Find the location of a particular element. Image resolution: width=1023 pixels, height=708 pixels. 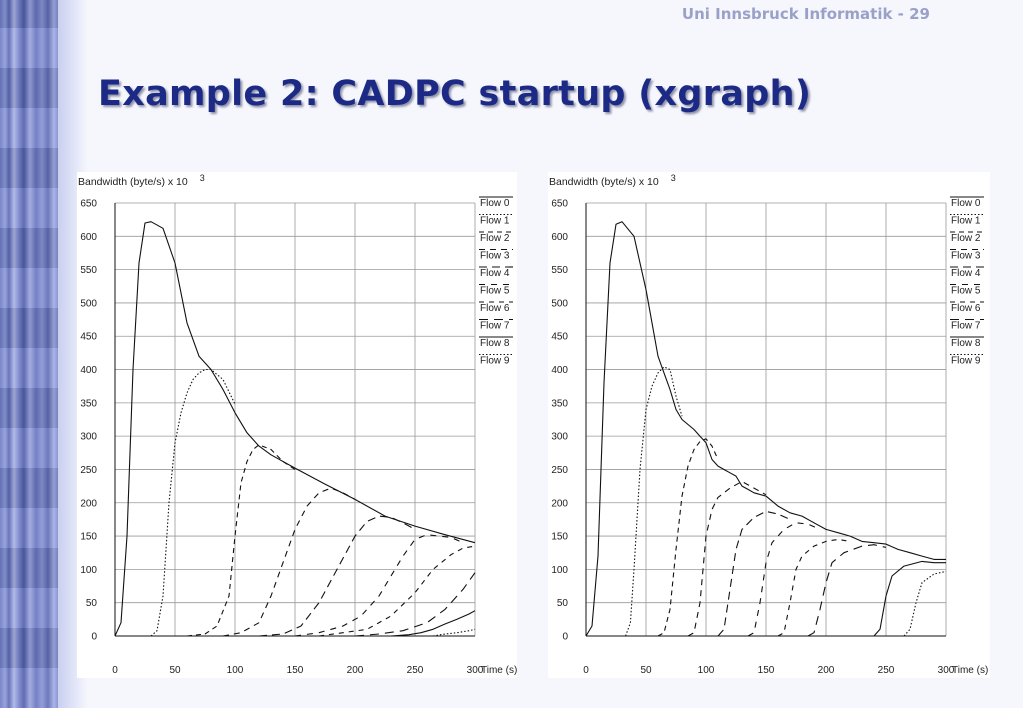

slide-reference: Uni Innsbruck Informatik - 29 is located at coordinates (805, 14).